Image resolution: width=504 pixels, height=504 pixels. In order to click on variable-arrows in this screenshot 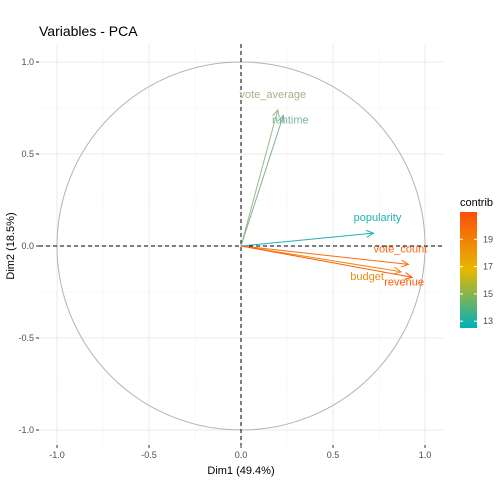, I will do `click(327, 194)`.